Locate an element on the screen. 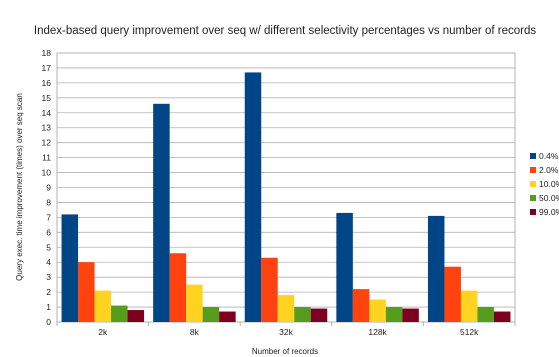 The height and width of the screenshot is (357, 559). y-tick-label: 0 is located at coordinates (48, 322).